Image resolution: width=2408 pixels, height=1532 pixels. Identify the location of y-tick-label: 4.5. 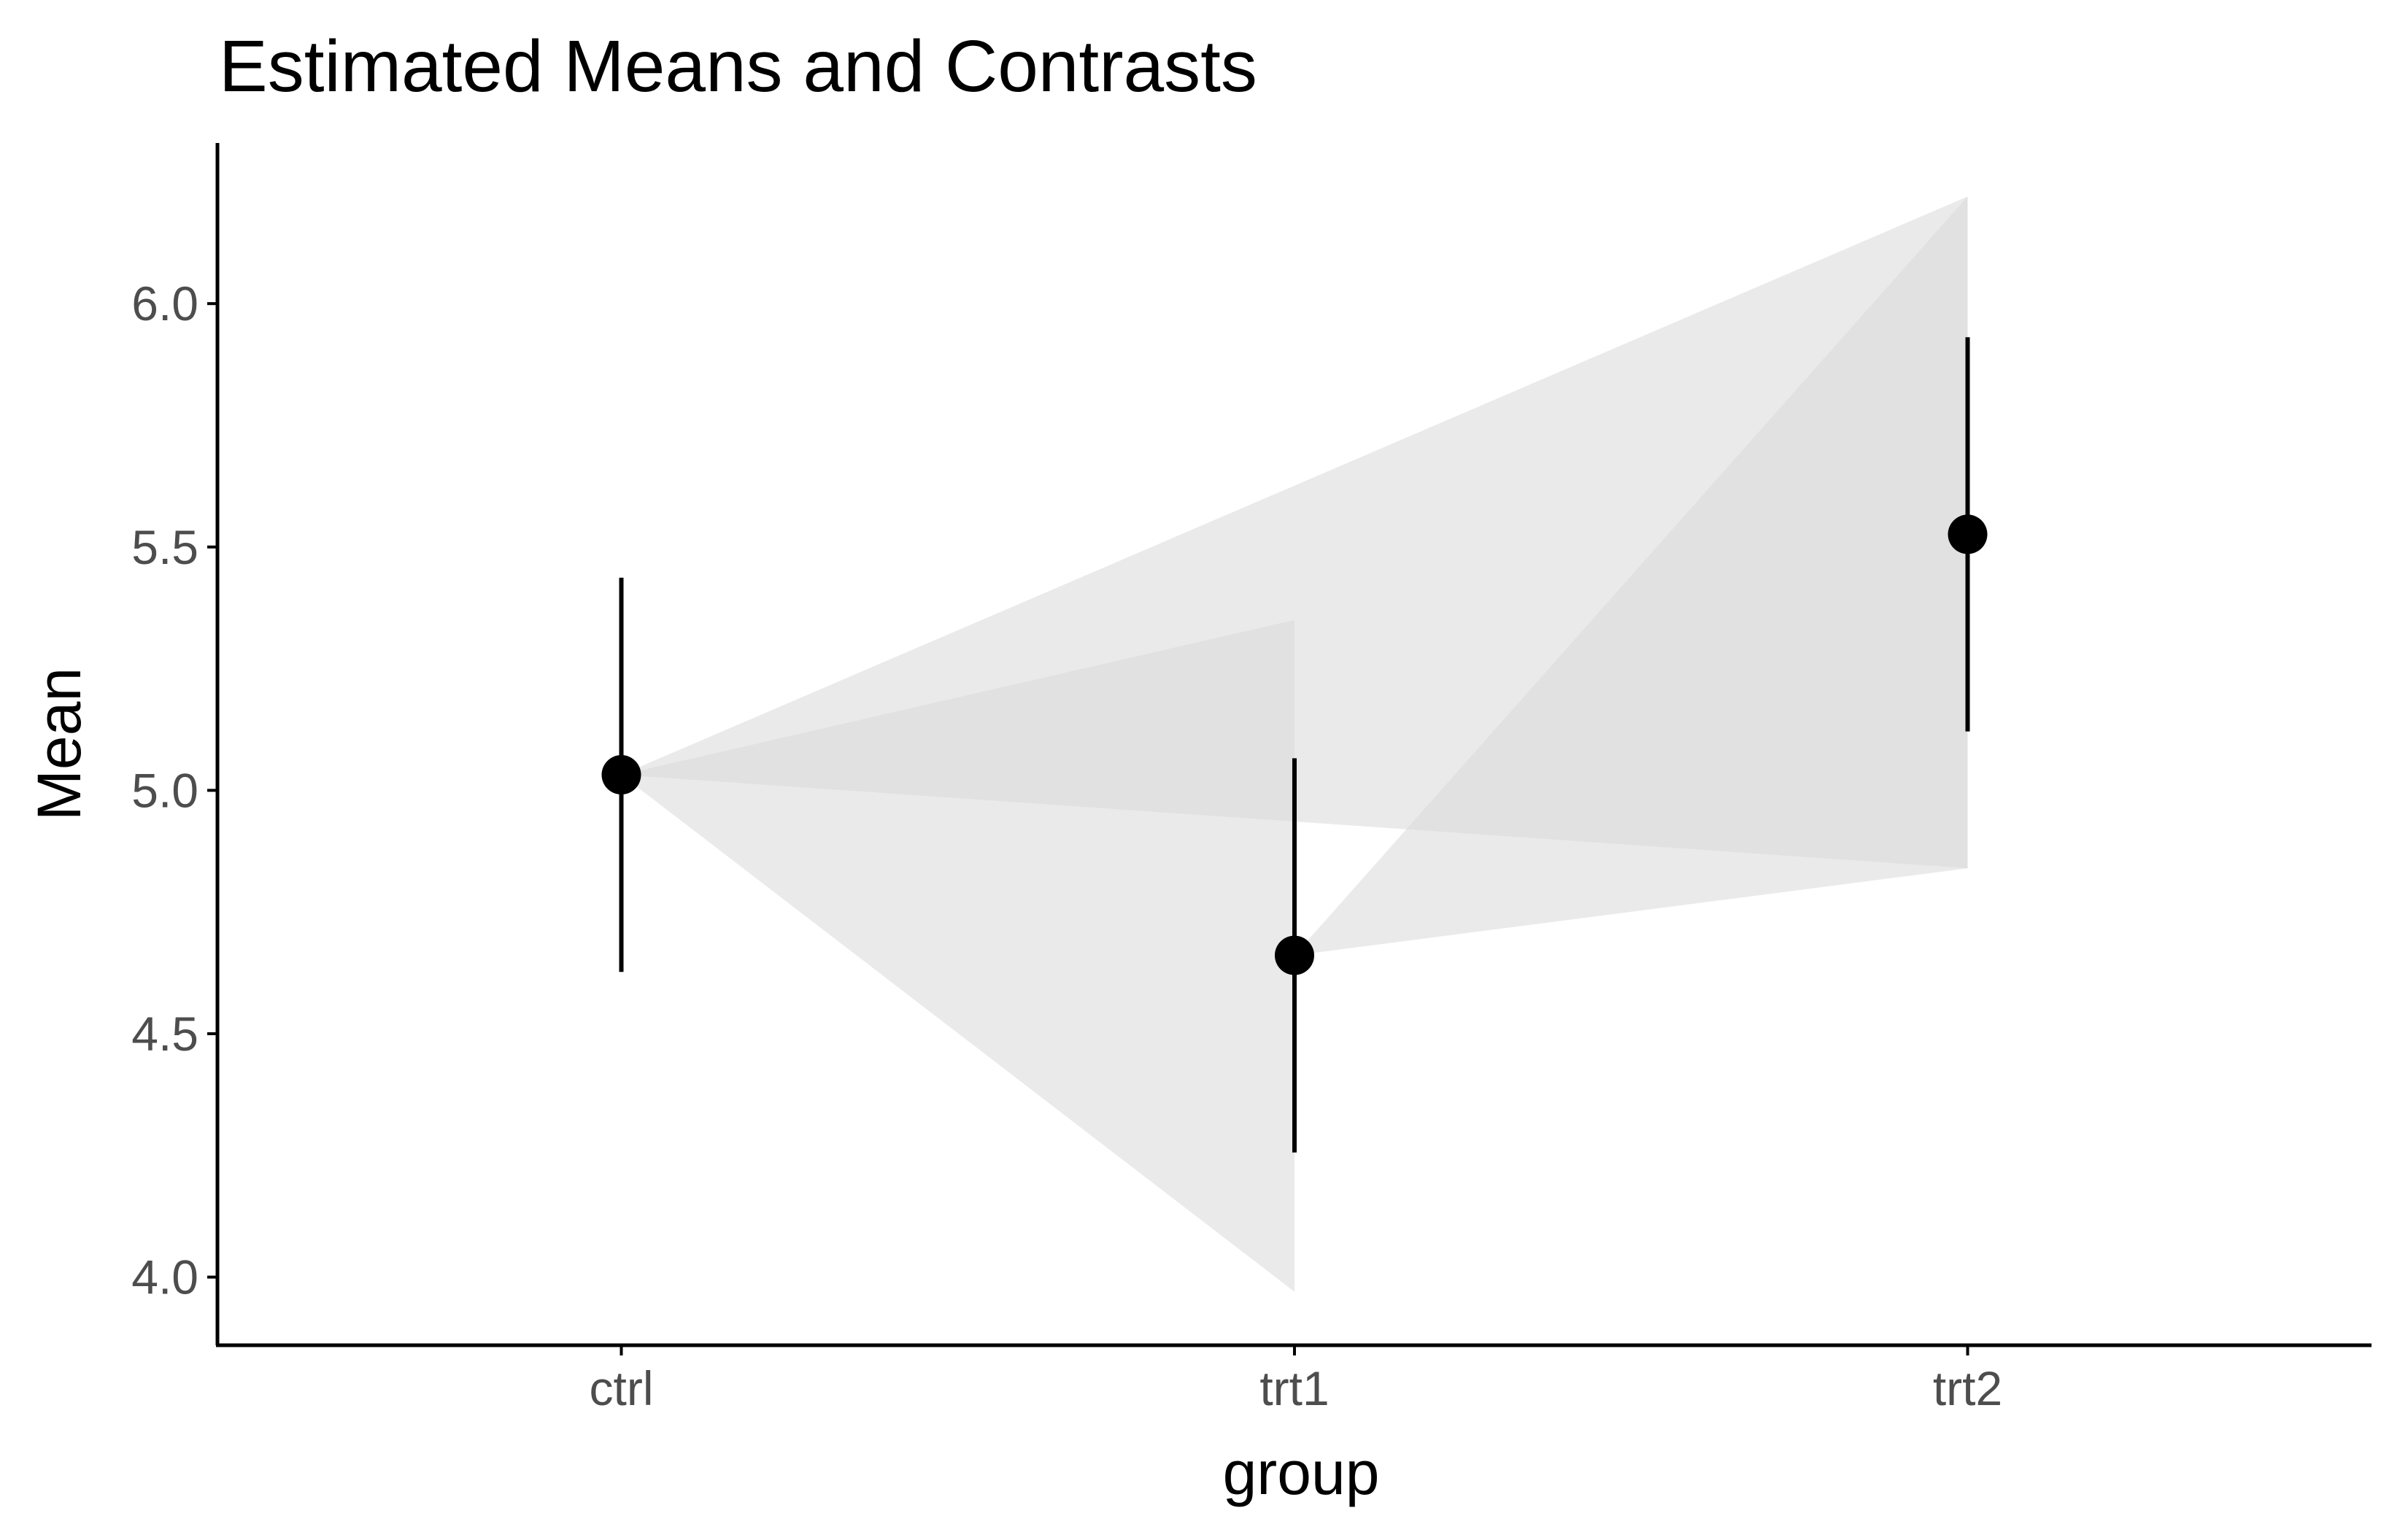
(164, 1034).